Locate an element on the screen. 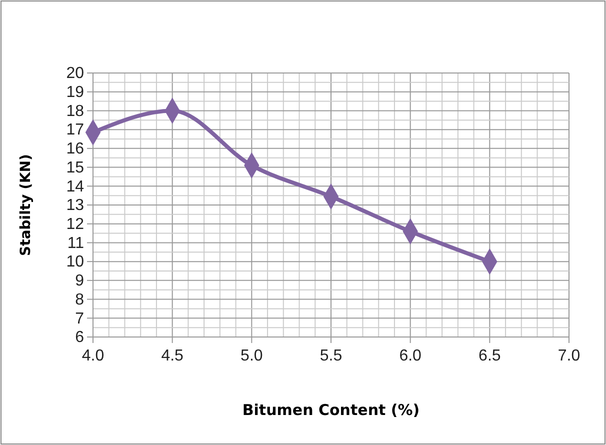  y-tick-label: 7 is located at coordinates (79, 319).